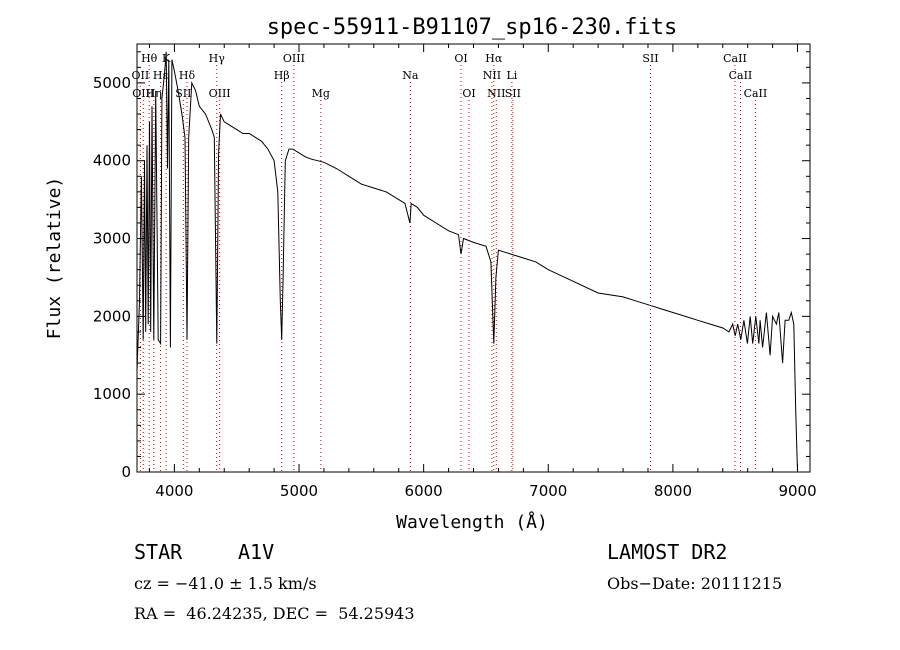  What do you see at coordinates (54, 258) in the screenshot?
I see `y-axis-label: Flux (relative)` at bounding box center [54, 258].